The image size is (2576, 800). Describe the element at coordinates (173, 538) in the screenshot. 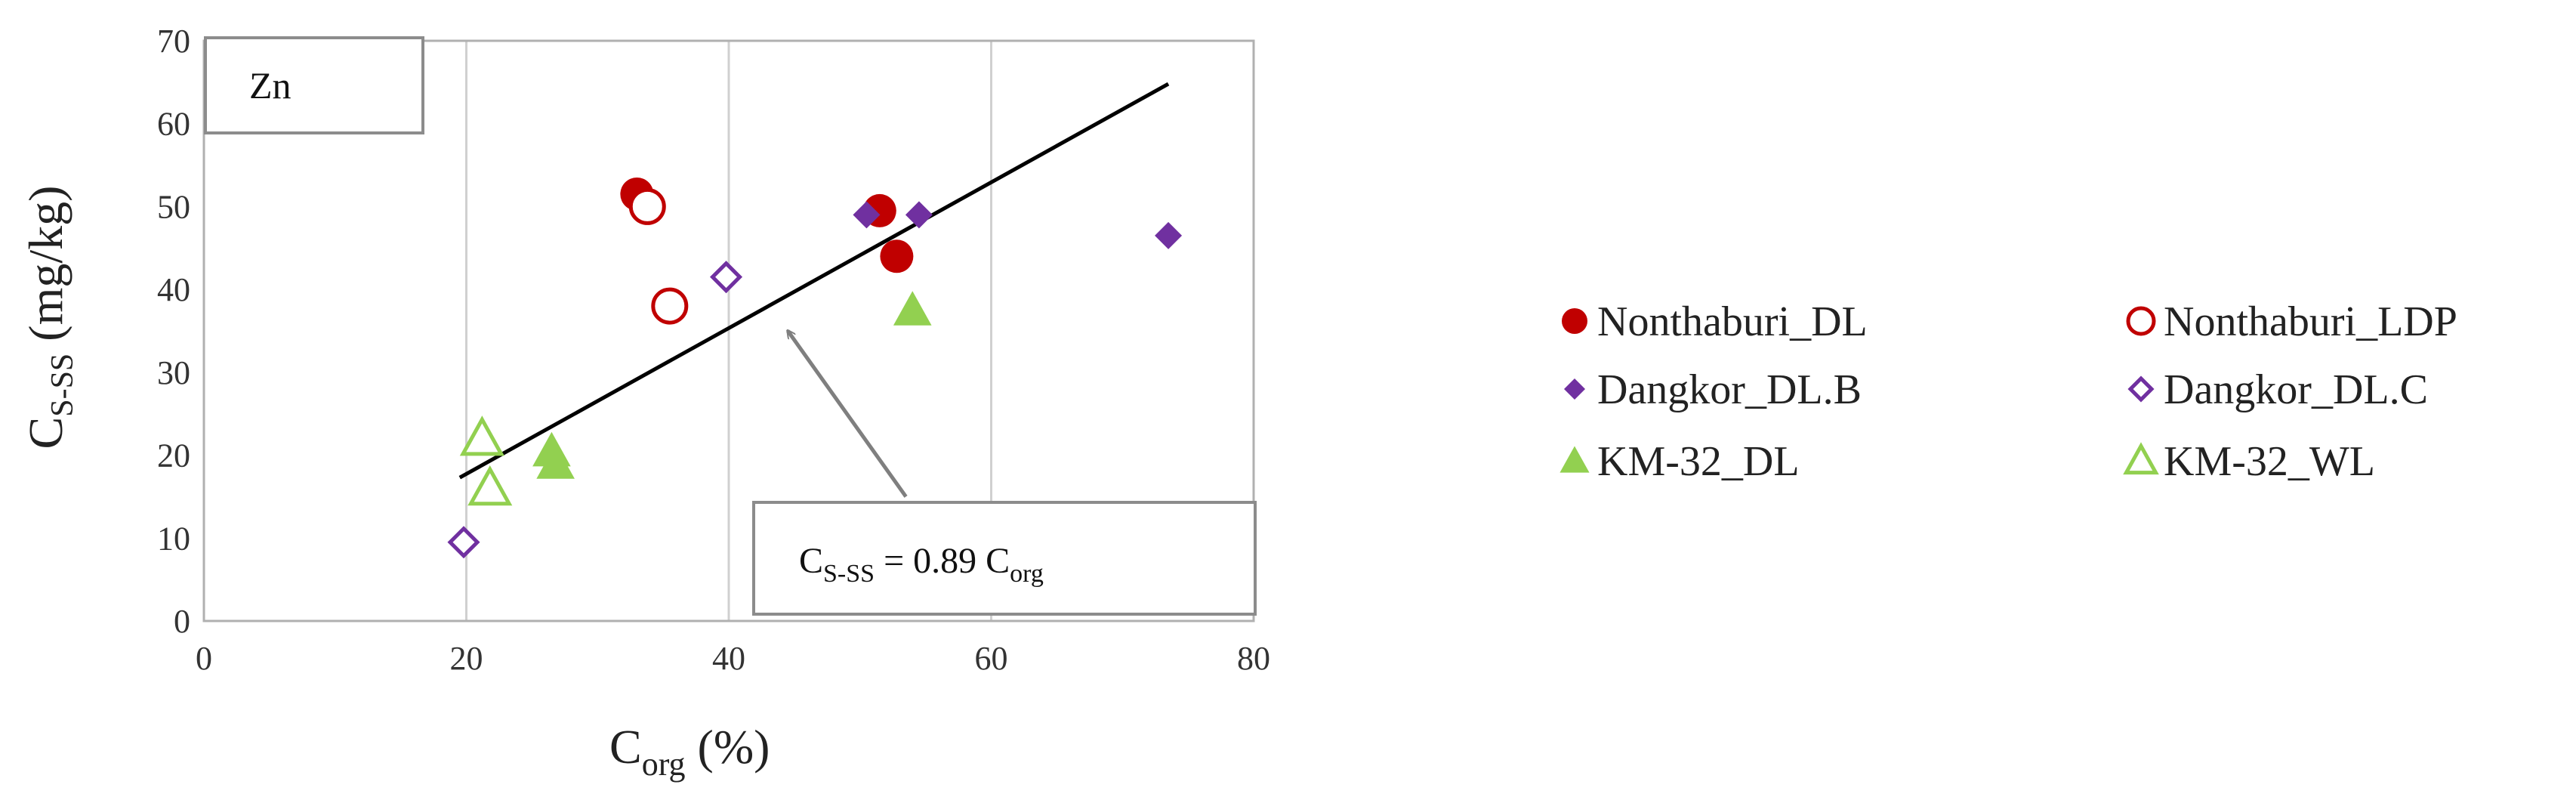

I see `y-tick-label: 10` at that location.